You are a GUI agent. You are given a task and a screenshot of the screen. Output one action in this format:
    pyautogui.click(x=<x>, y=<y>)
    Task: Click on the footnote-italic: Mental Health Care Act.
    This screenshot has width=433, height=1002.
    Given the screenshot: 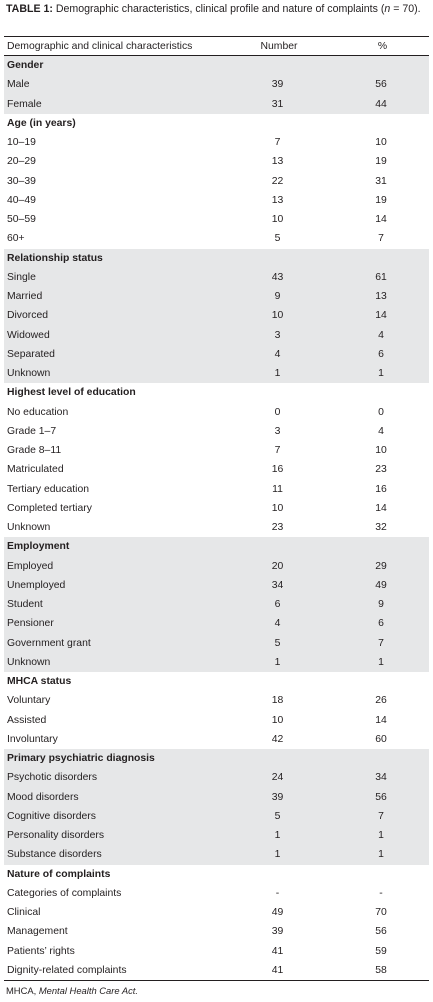 What is the action you would take?
    pyautogui.click(x=88, y=990)
    